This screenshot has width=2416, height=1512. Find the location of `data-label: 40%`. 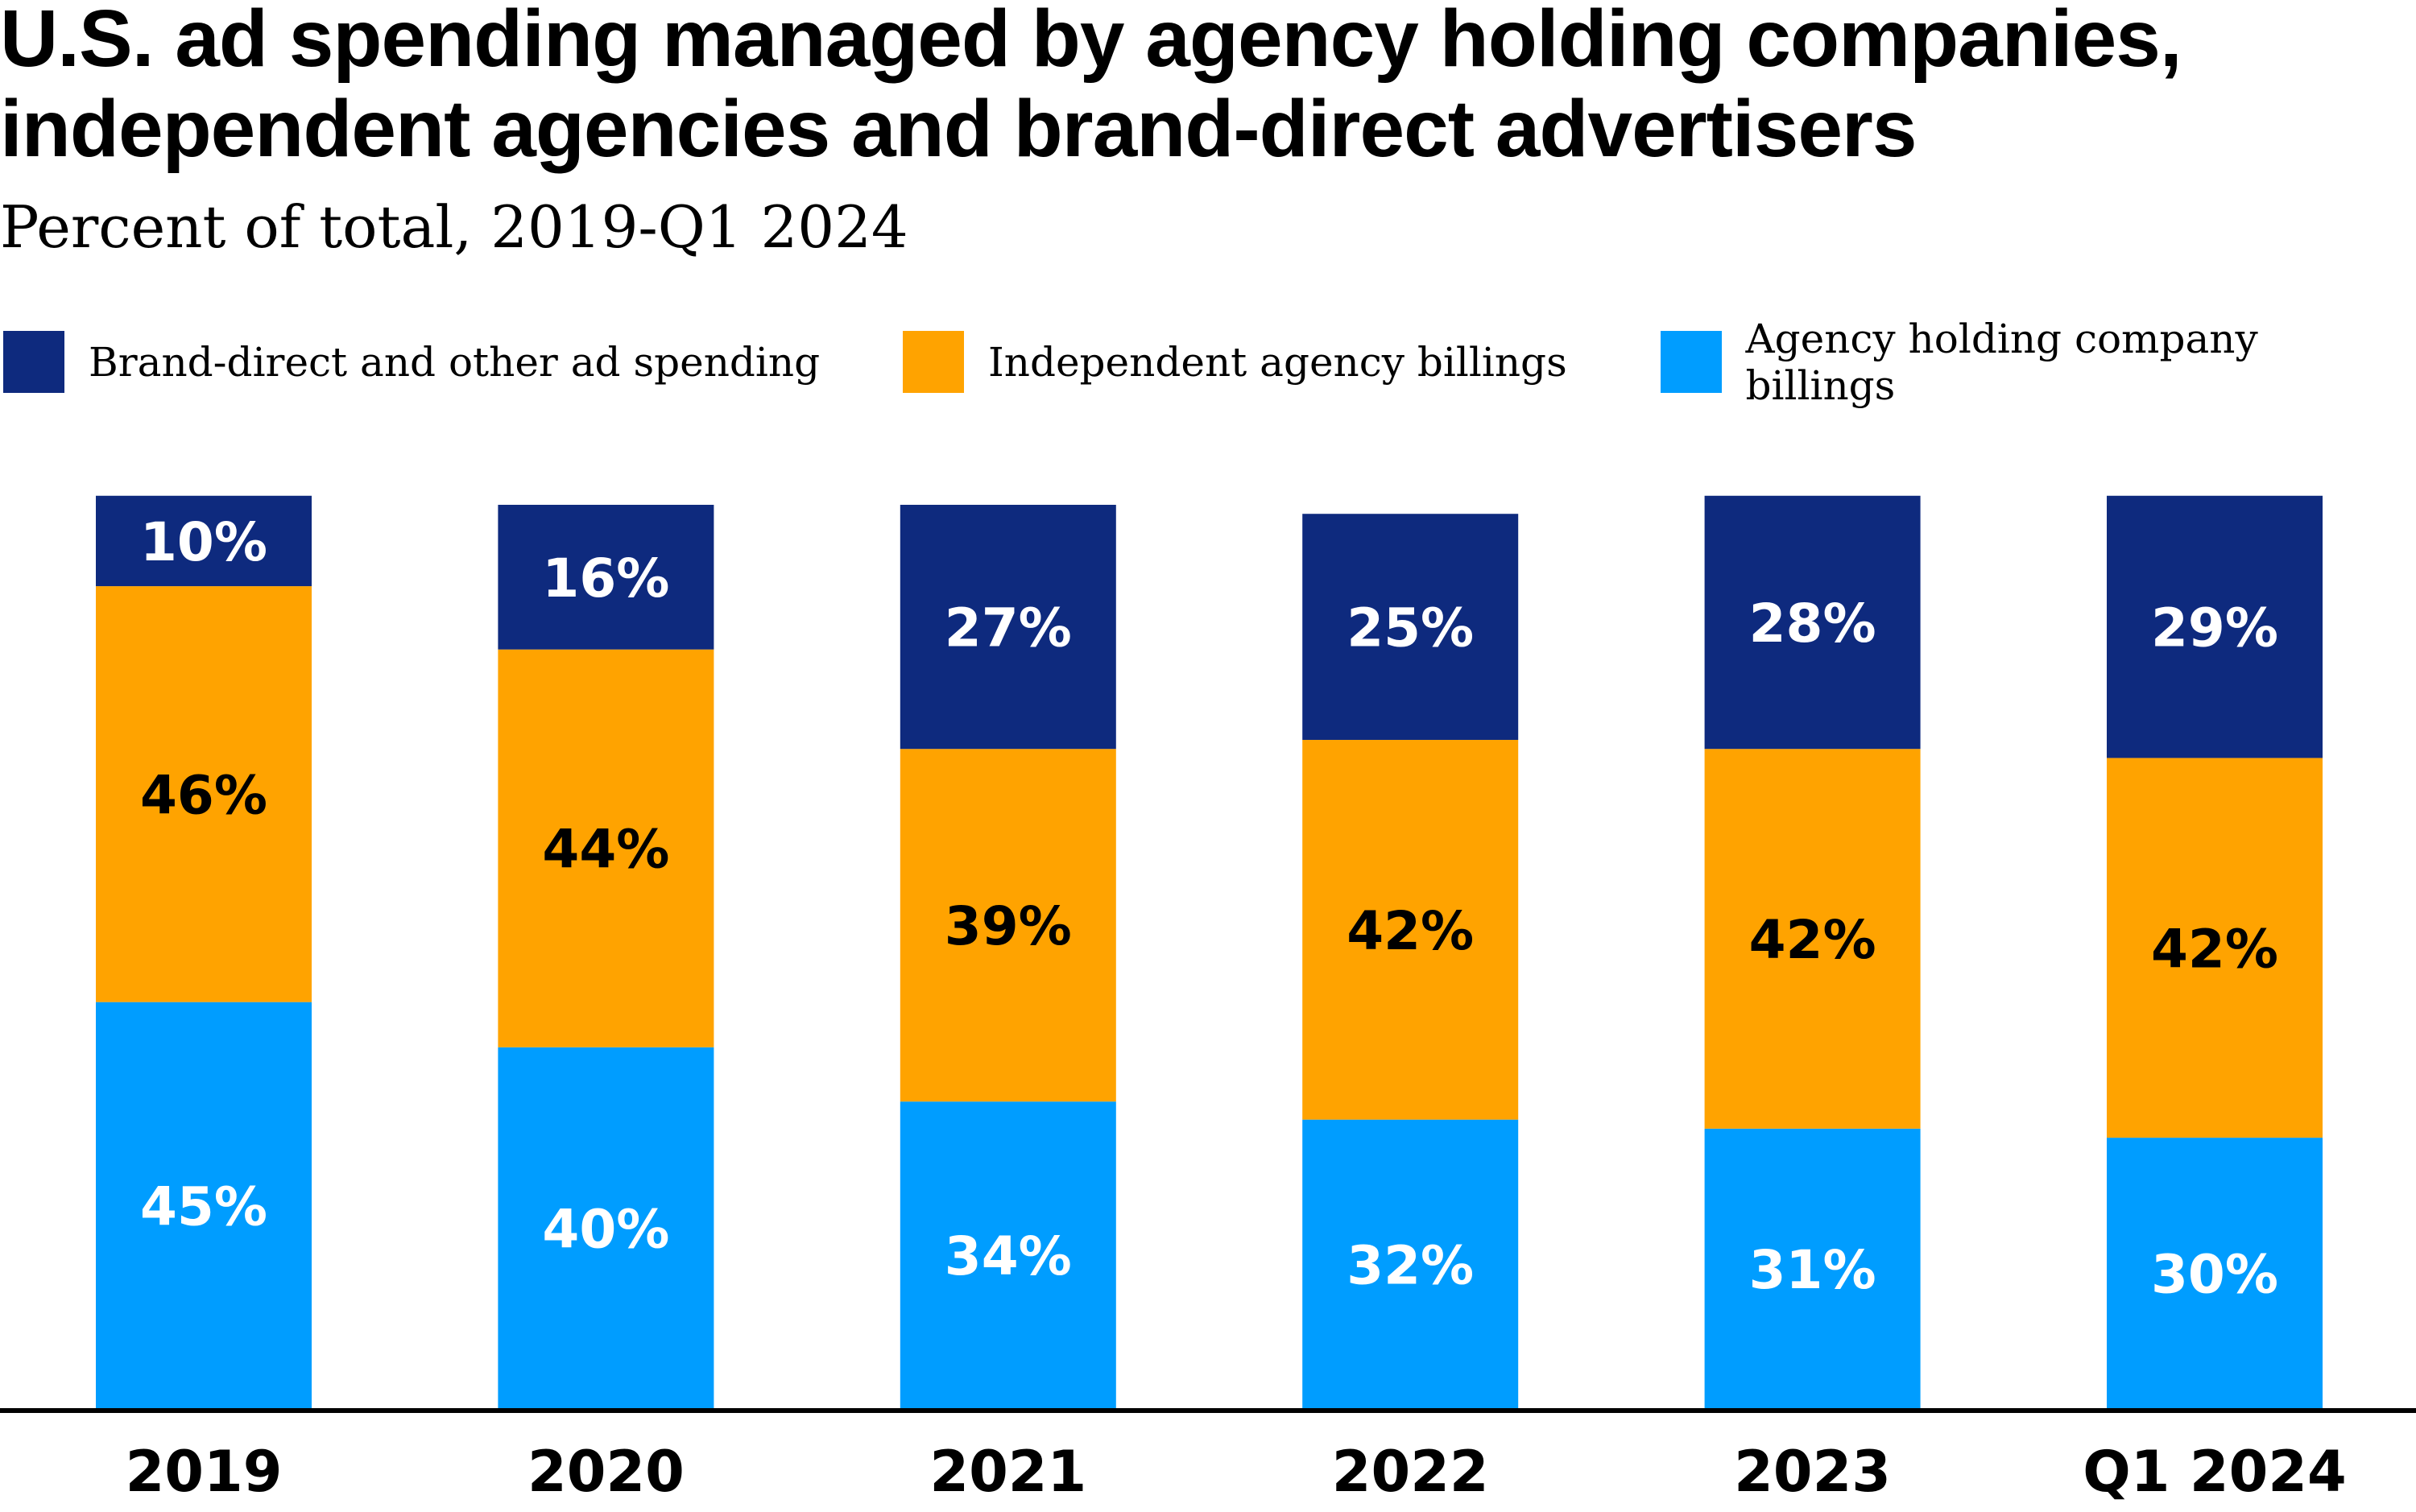

data-label: 40% is located at coordinates (605, 1229).